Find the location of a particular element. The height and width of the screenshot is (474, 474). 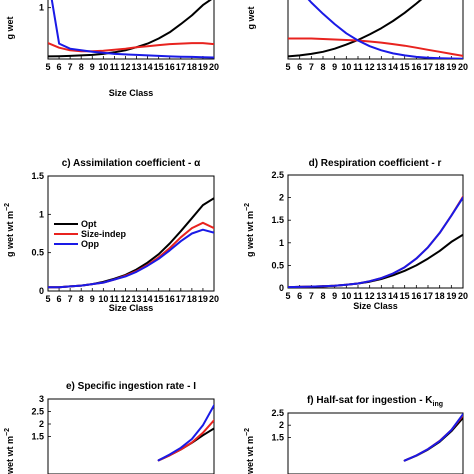

x-tick-label: 10 is located at coordinates (103, 67).